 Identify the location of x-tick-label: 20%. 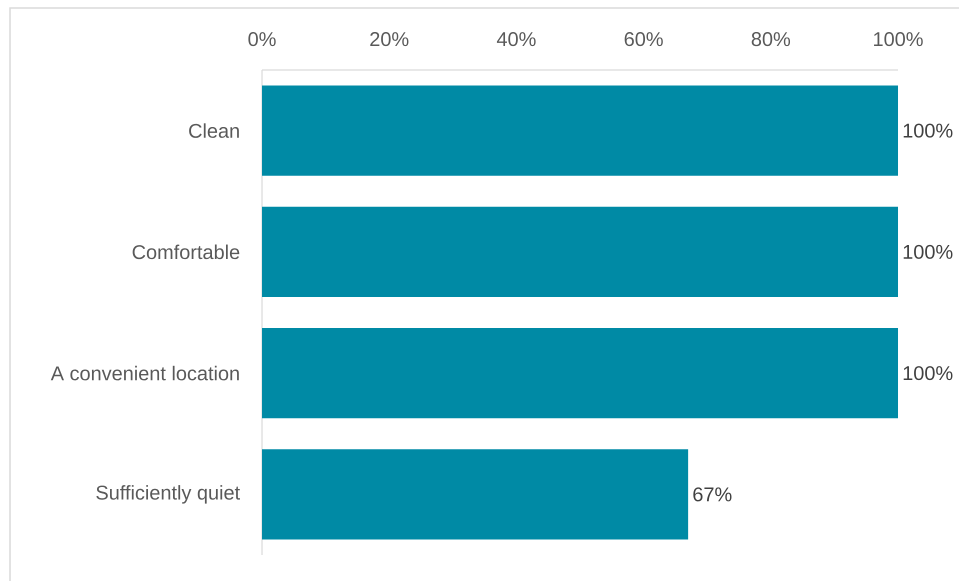
(389, 39).